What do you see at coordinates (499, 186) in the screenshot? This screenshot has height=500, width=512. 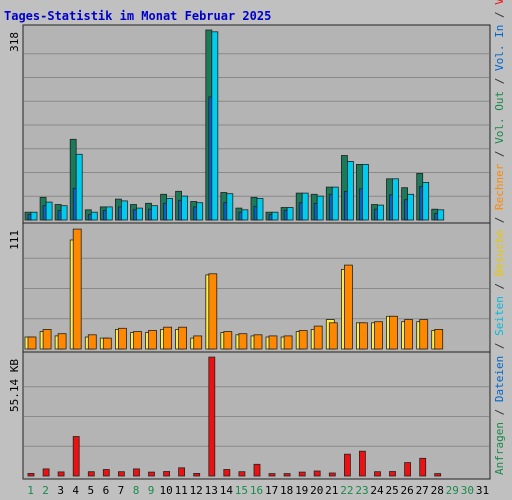 I see `legend-item: Rechner` at bounding box center [499, 186].